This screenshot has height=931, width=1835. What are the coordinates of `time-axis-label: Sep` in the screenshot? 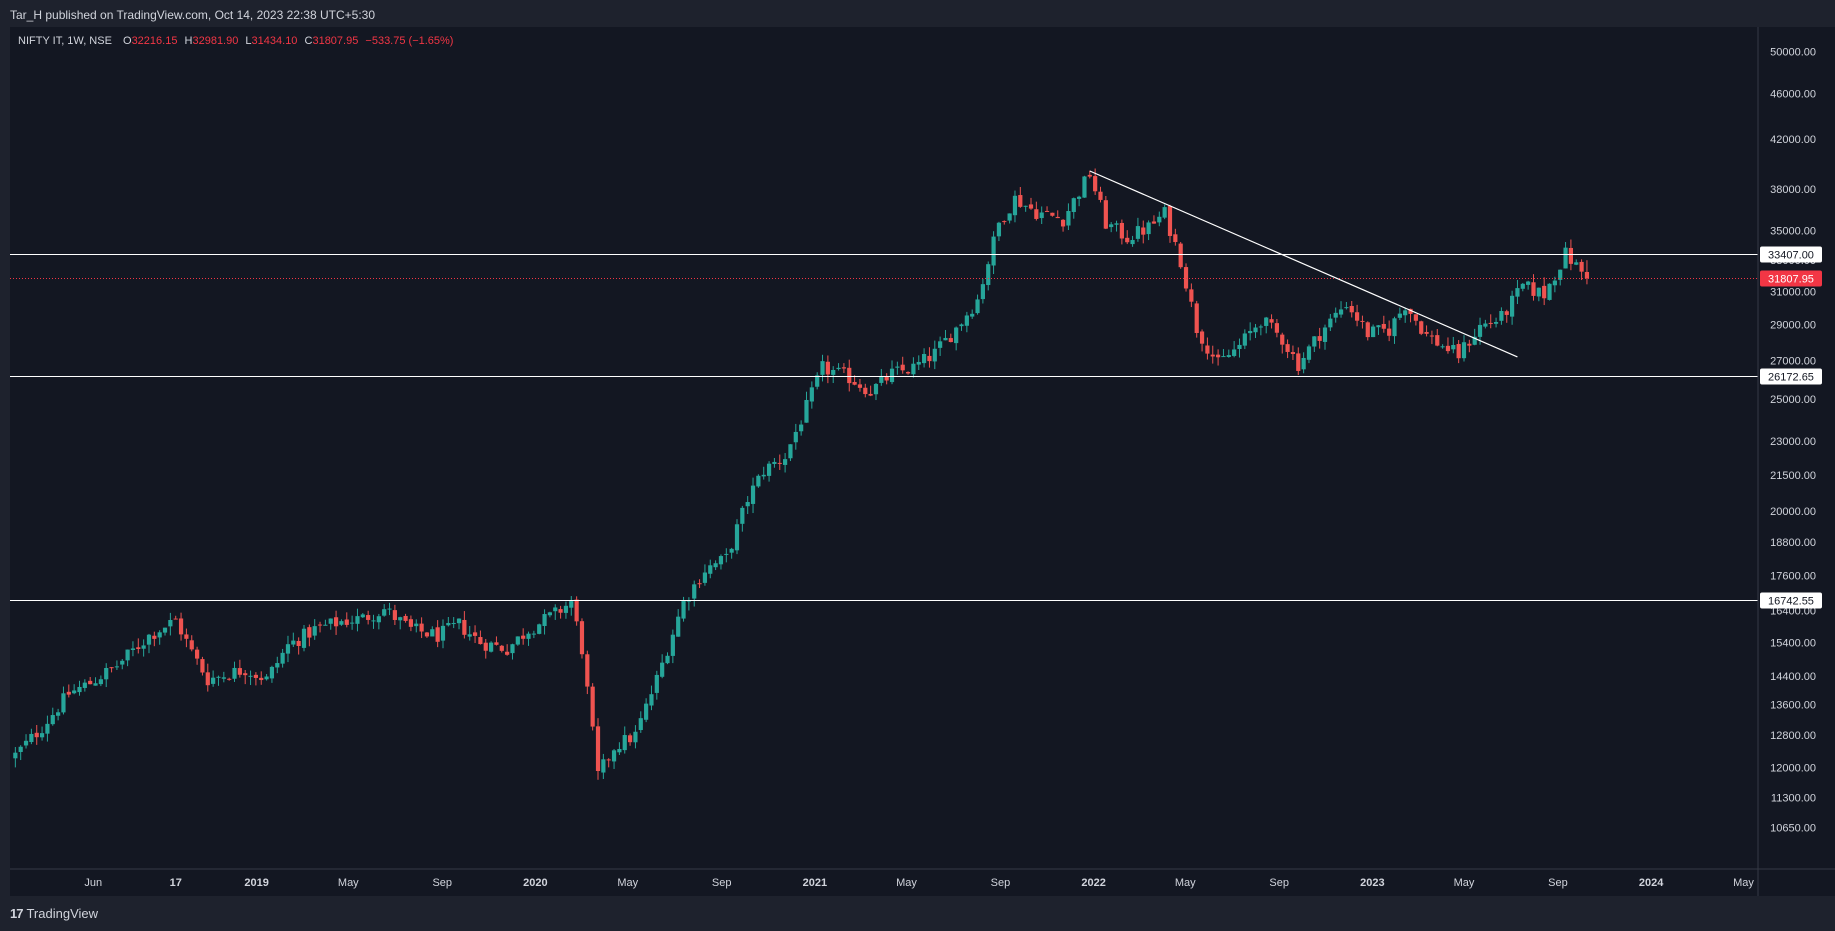 It's located at (1279, 883).